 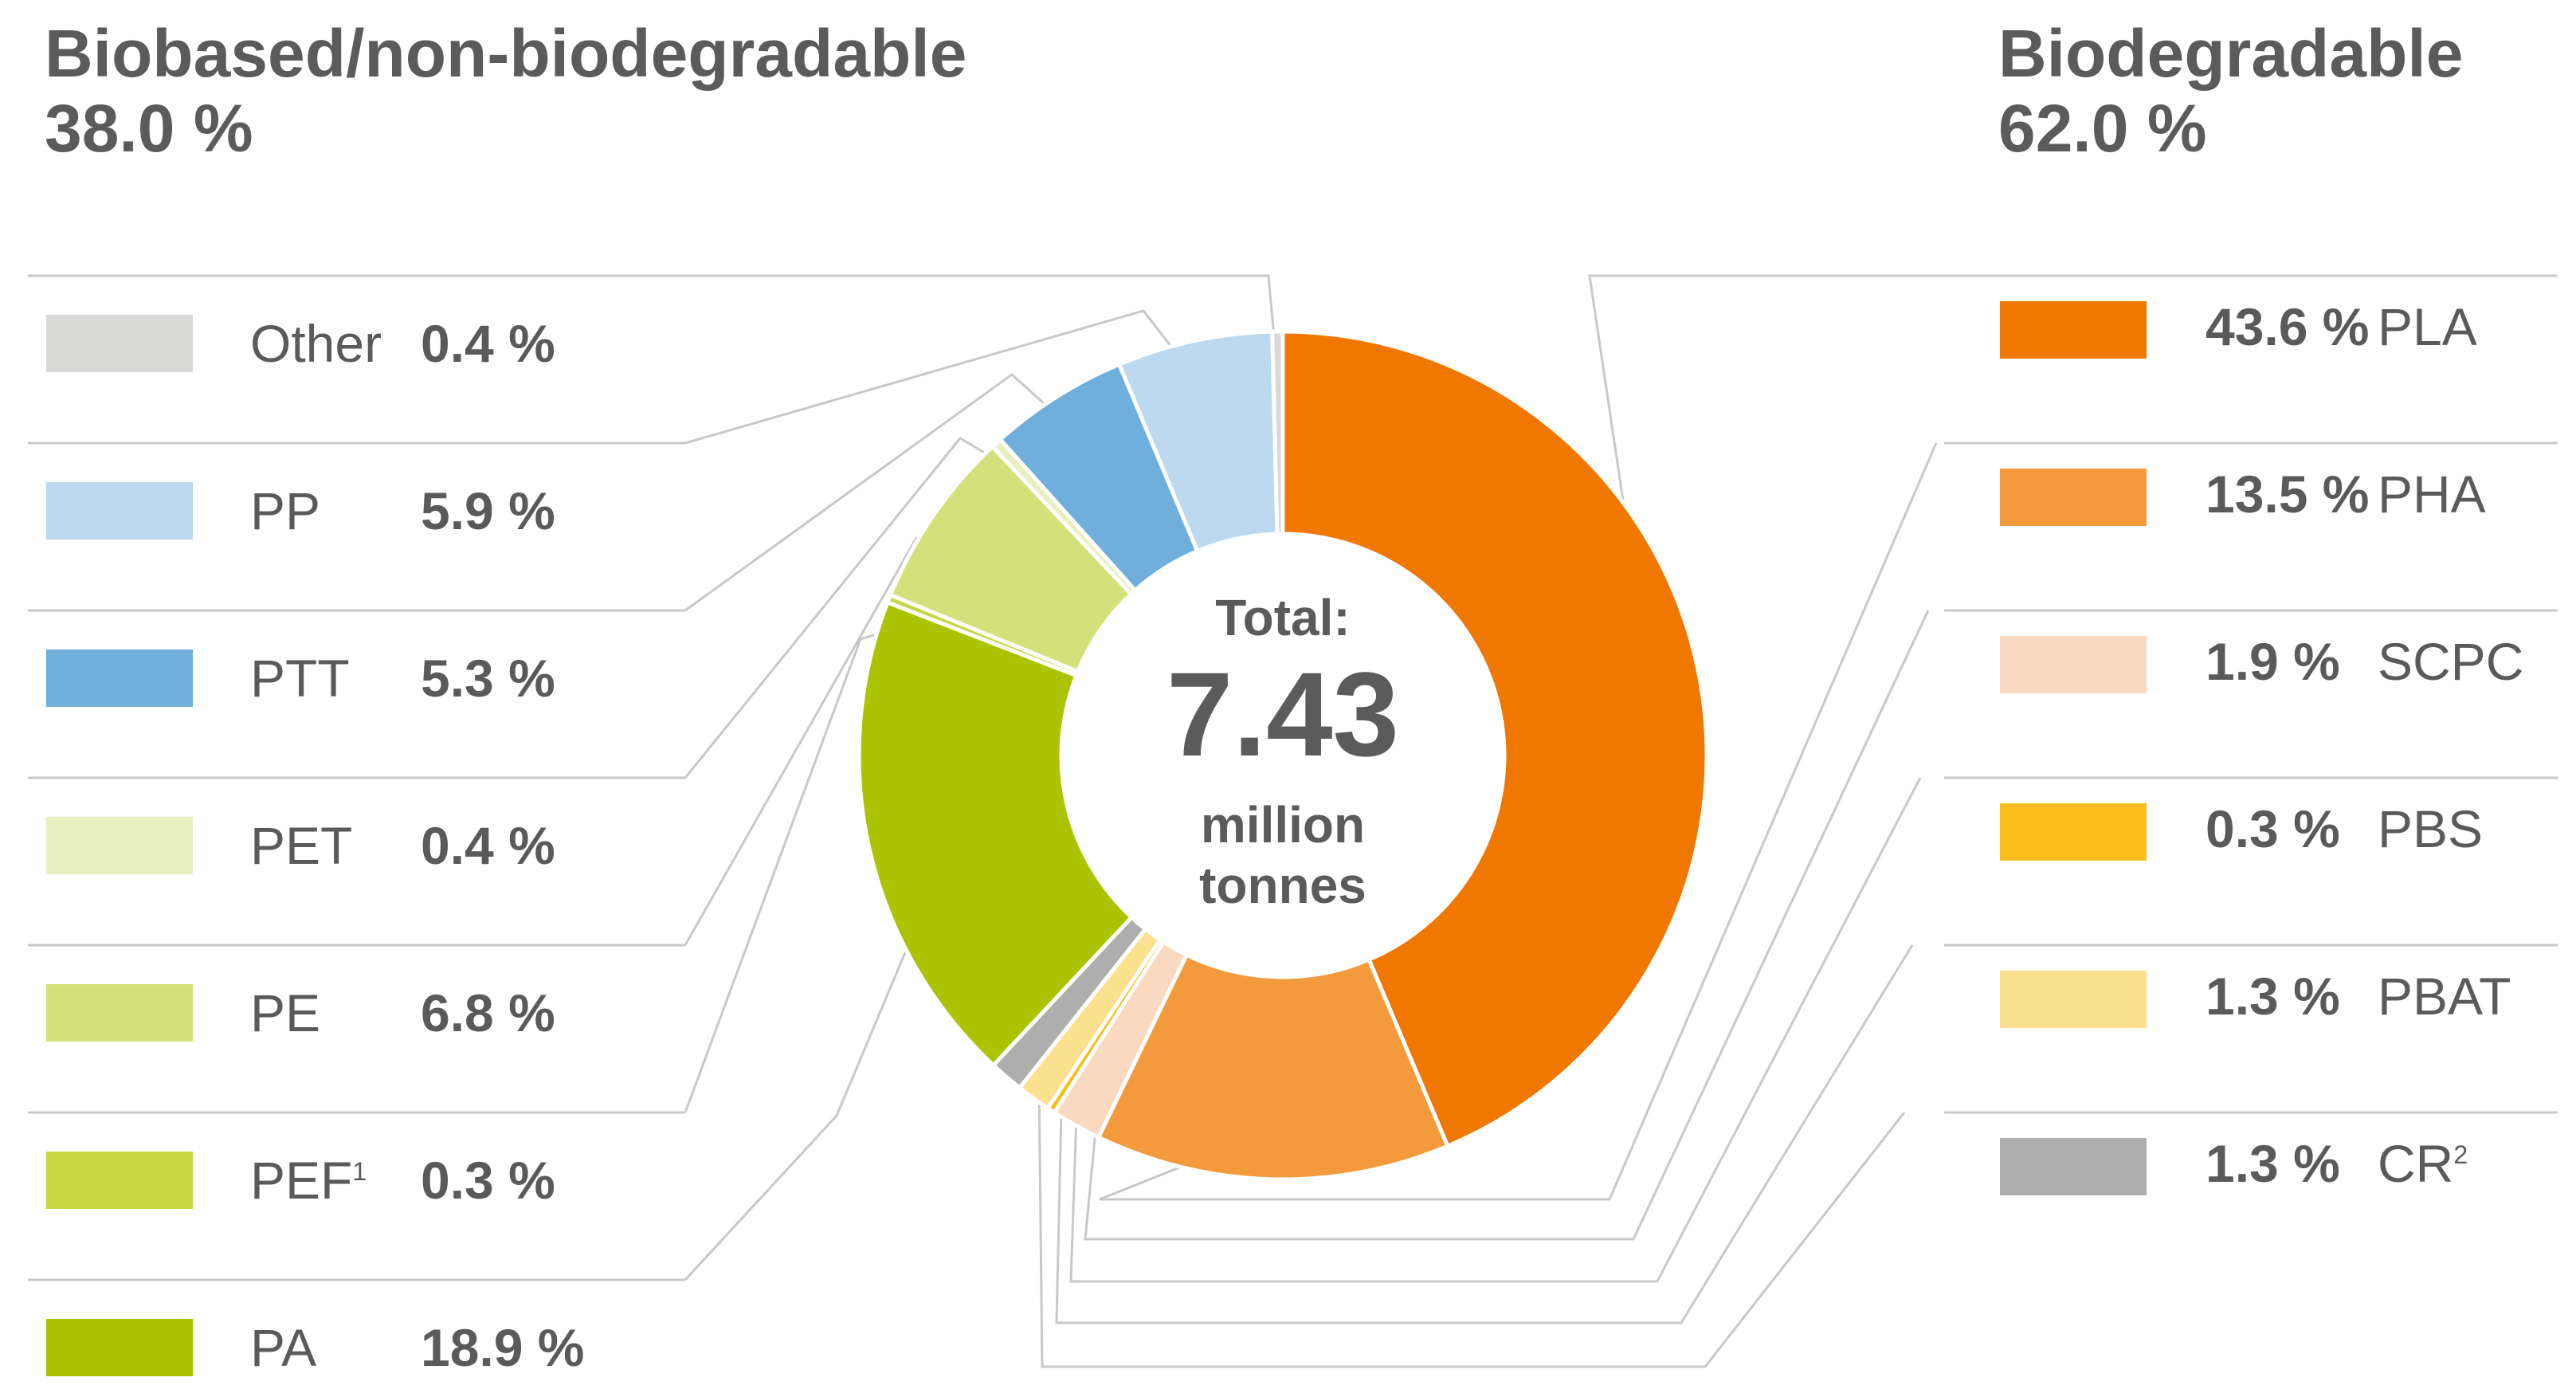 I want to click on header-right-title: Biodegradable, so click(x=2231, y=53).